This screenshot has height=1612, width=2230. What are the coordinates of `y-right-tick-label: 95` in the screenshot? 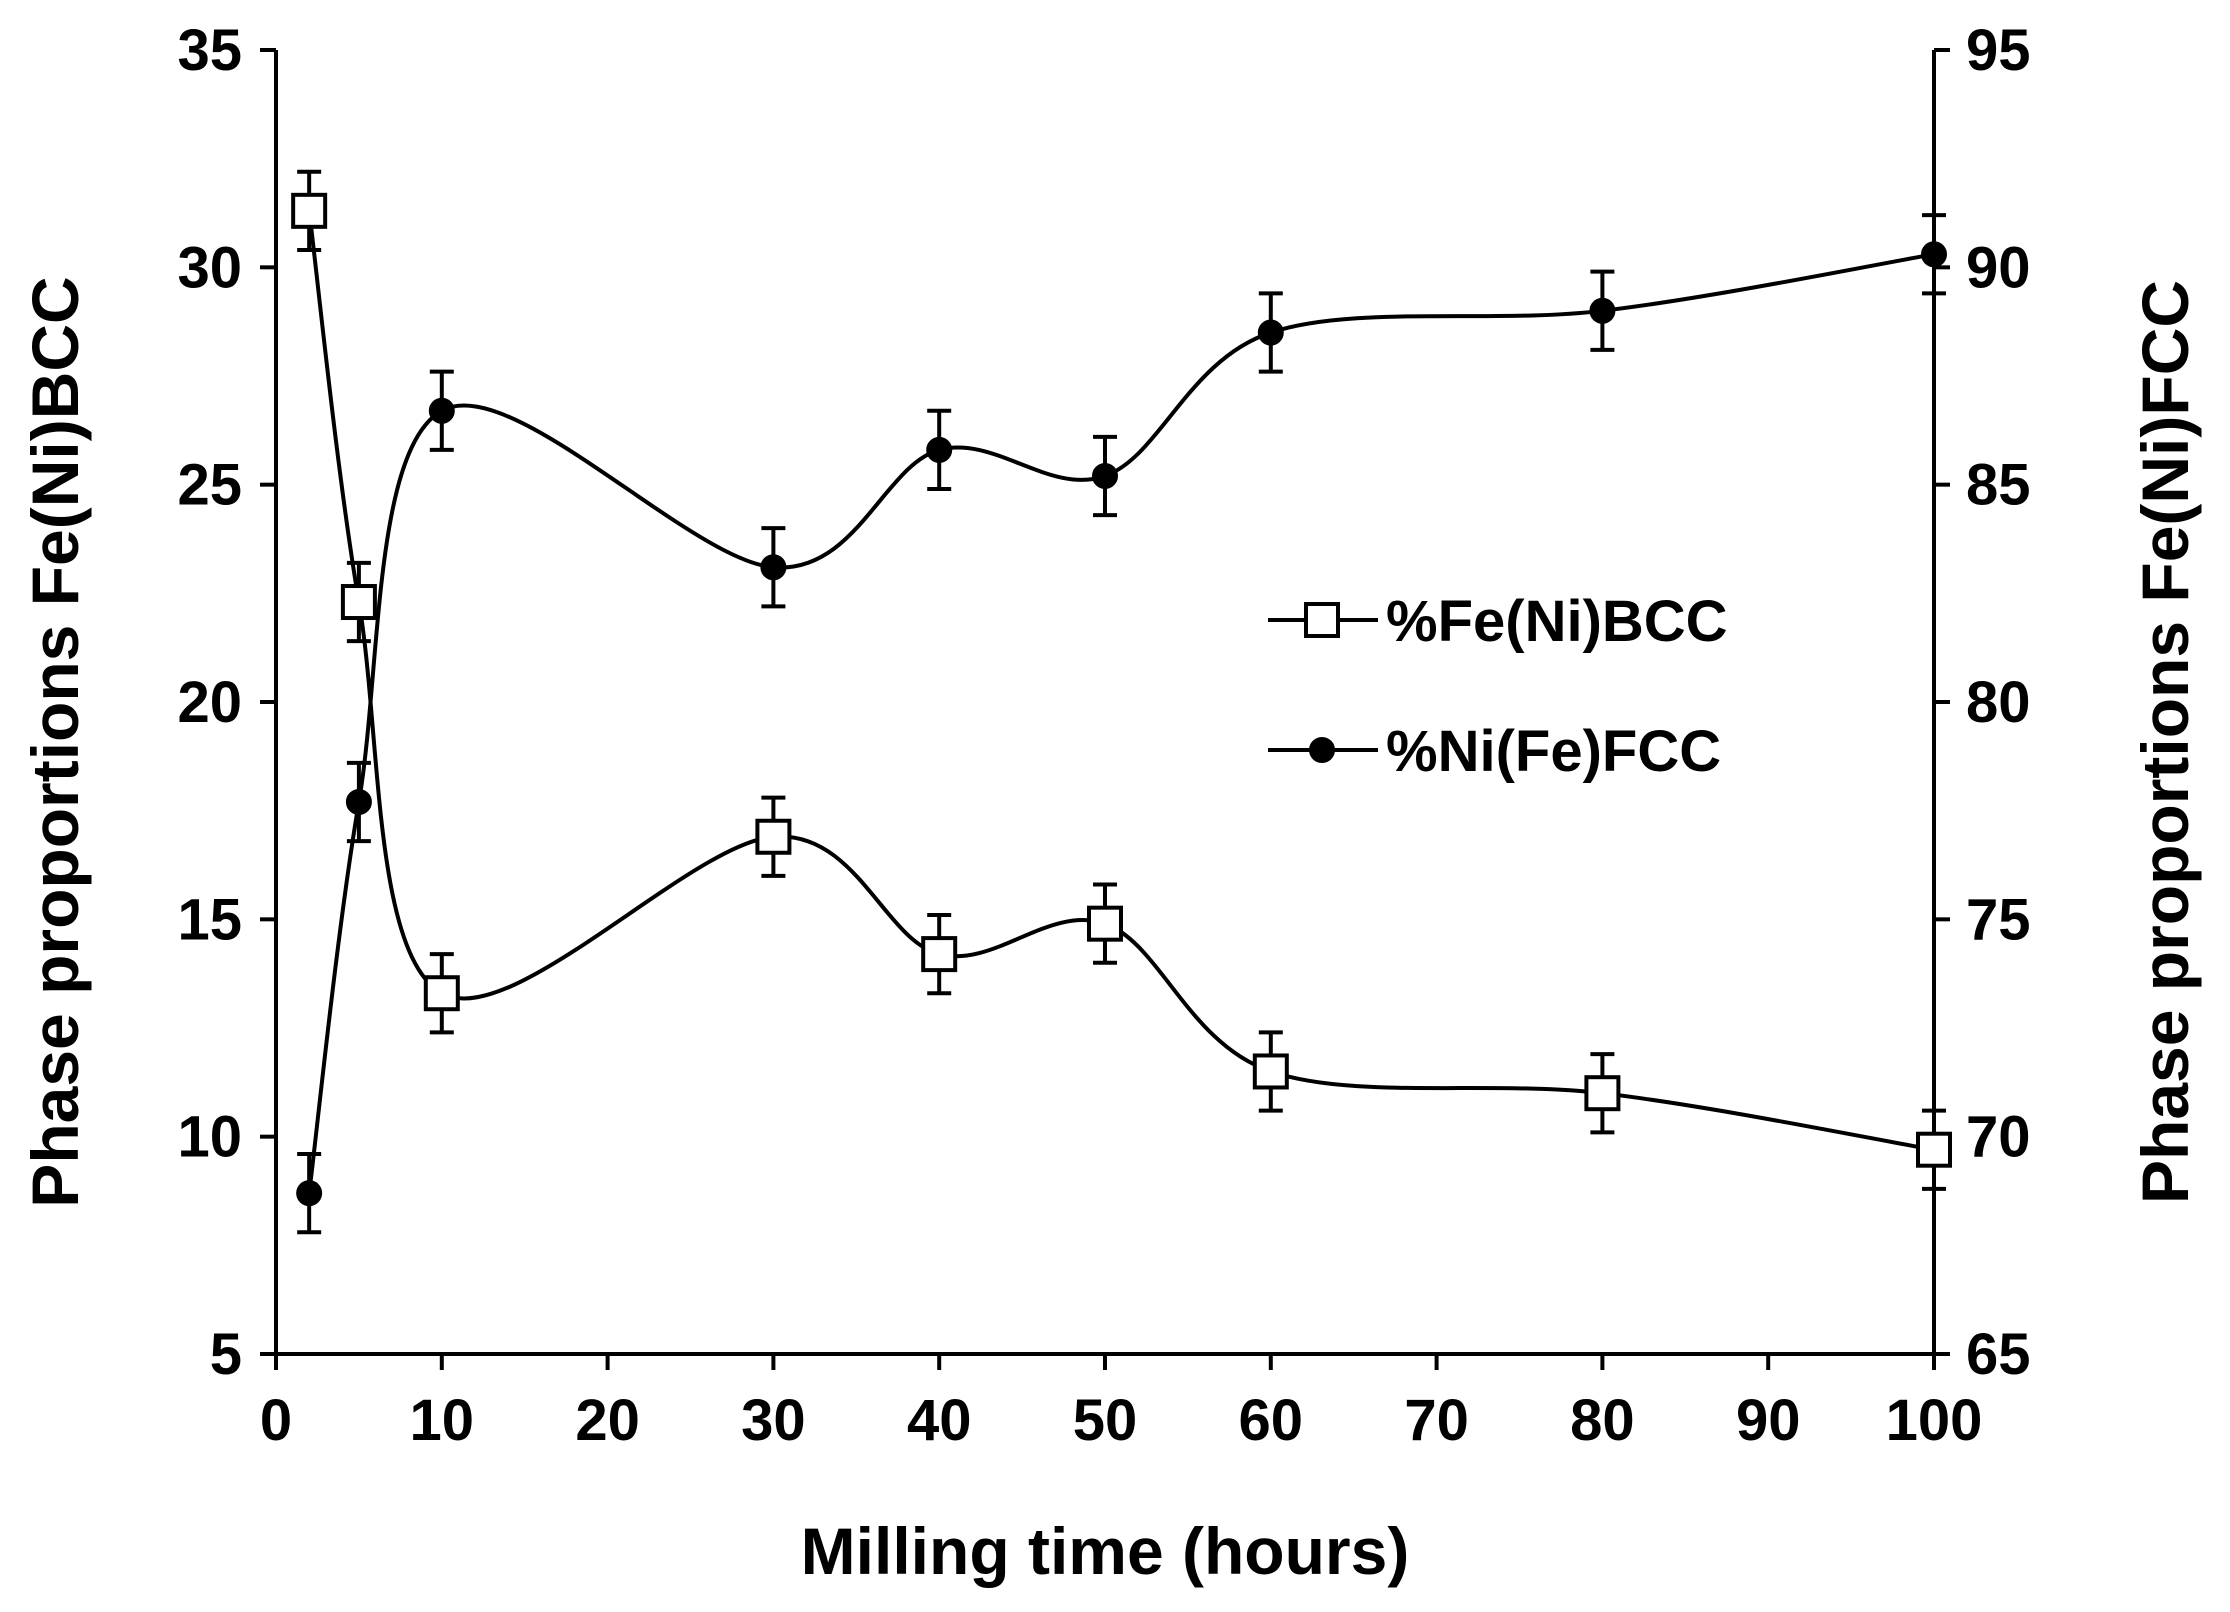 It's located at (1998, 50).